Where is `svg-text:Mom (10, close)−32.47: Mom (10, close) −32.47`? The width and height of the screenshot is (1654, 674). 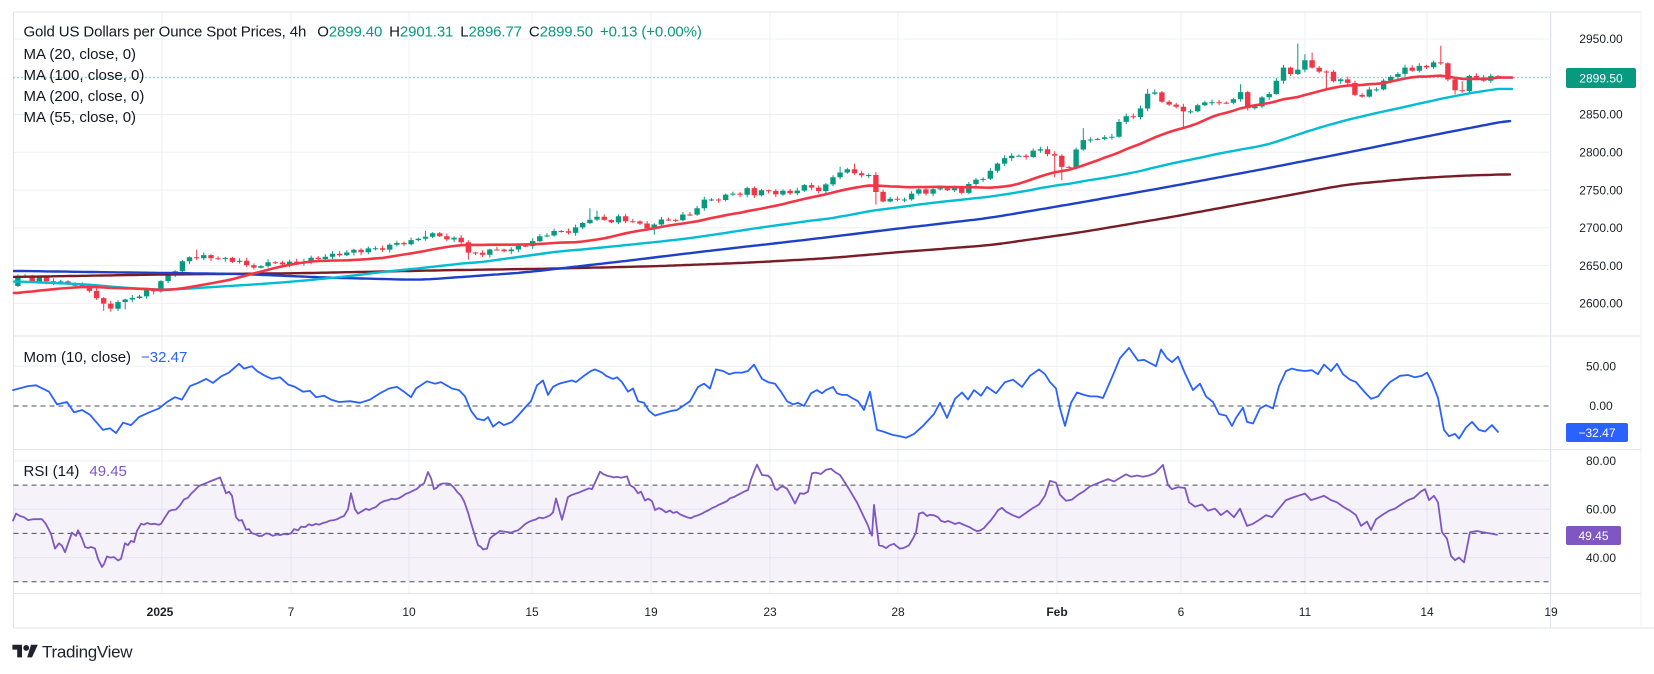
svg-text:Mom (10, close)−32.47: Mom (10, close) −32.47 is located at coordinates (106, 357).